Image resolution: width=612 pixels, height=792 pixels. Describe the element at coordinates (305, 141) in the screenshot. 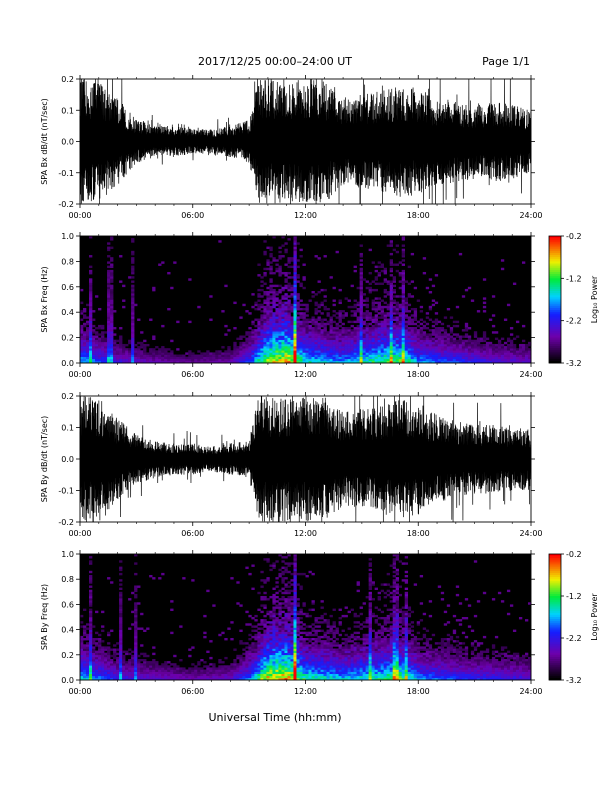

I see `bx-time-series-trace` at that location.